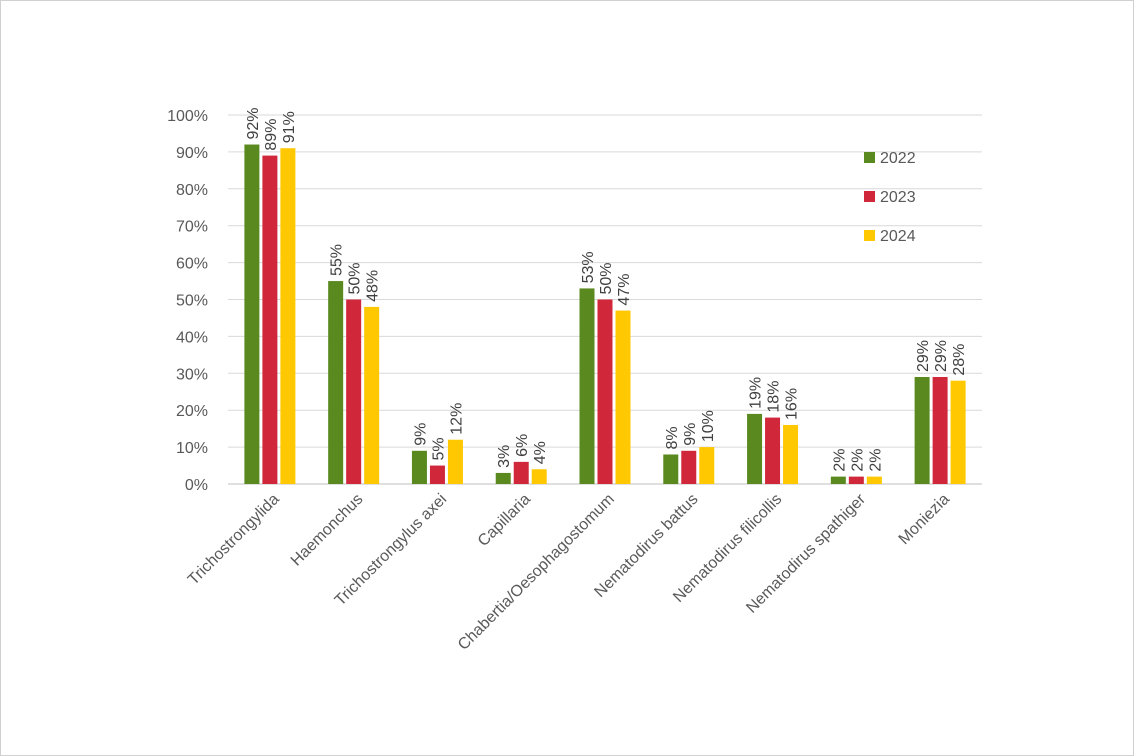  Describe the element at coordinates (588, 267) in the screenshot. I see `data-label: 53%` at that location.